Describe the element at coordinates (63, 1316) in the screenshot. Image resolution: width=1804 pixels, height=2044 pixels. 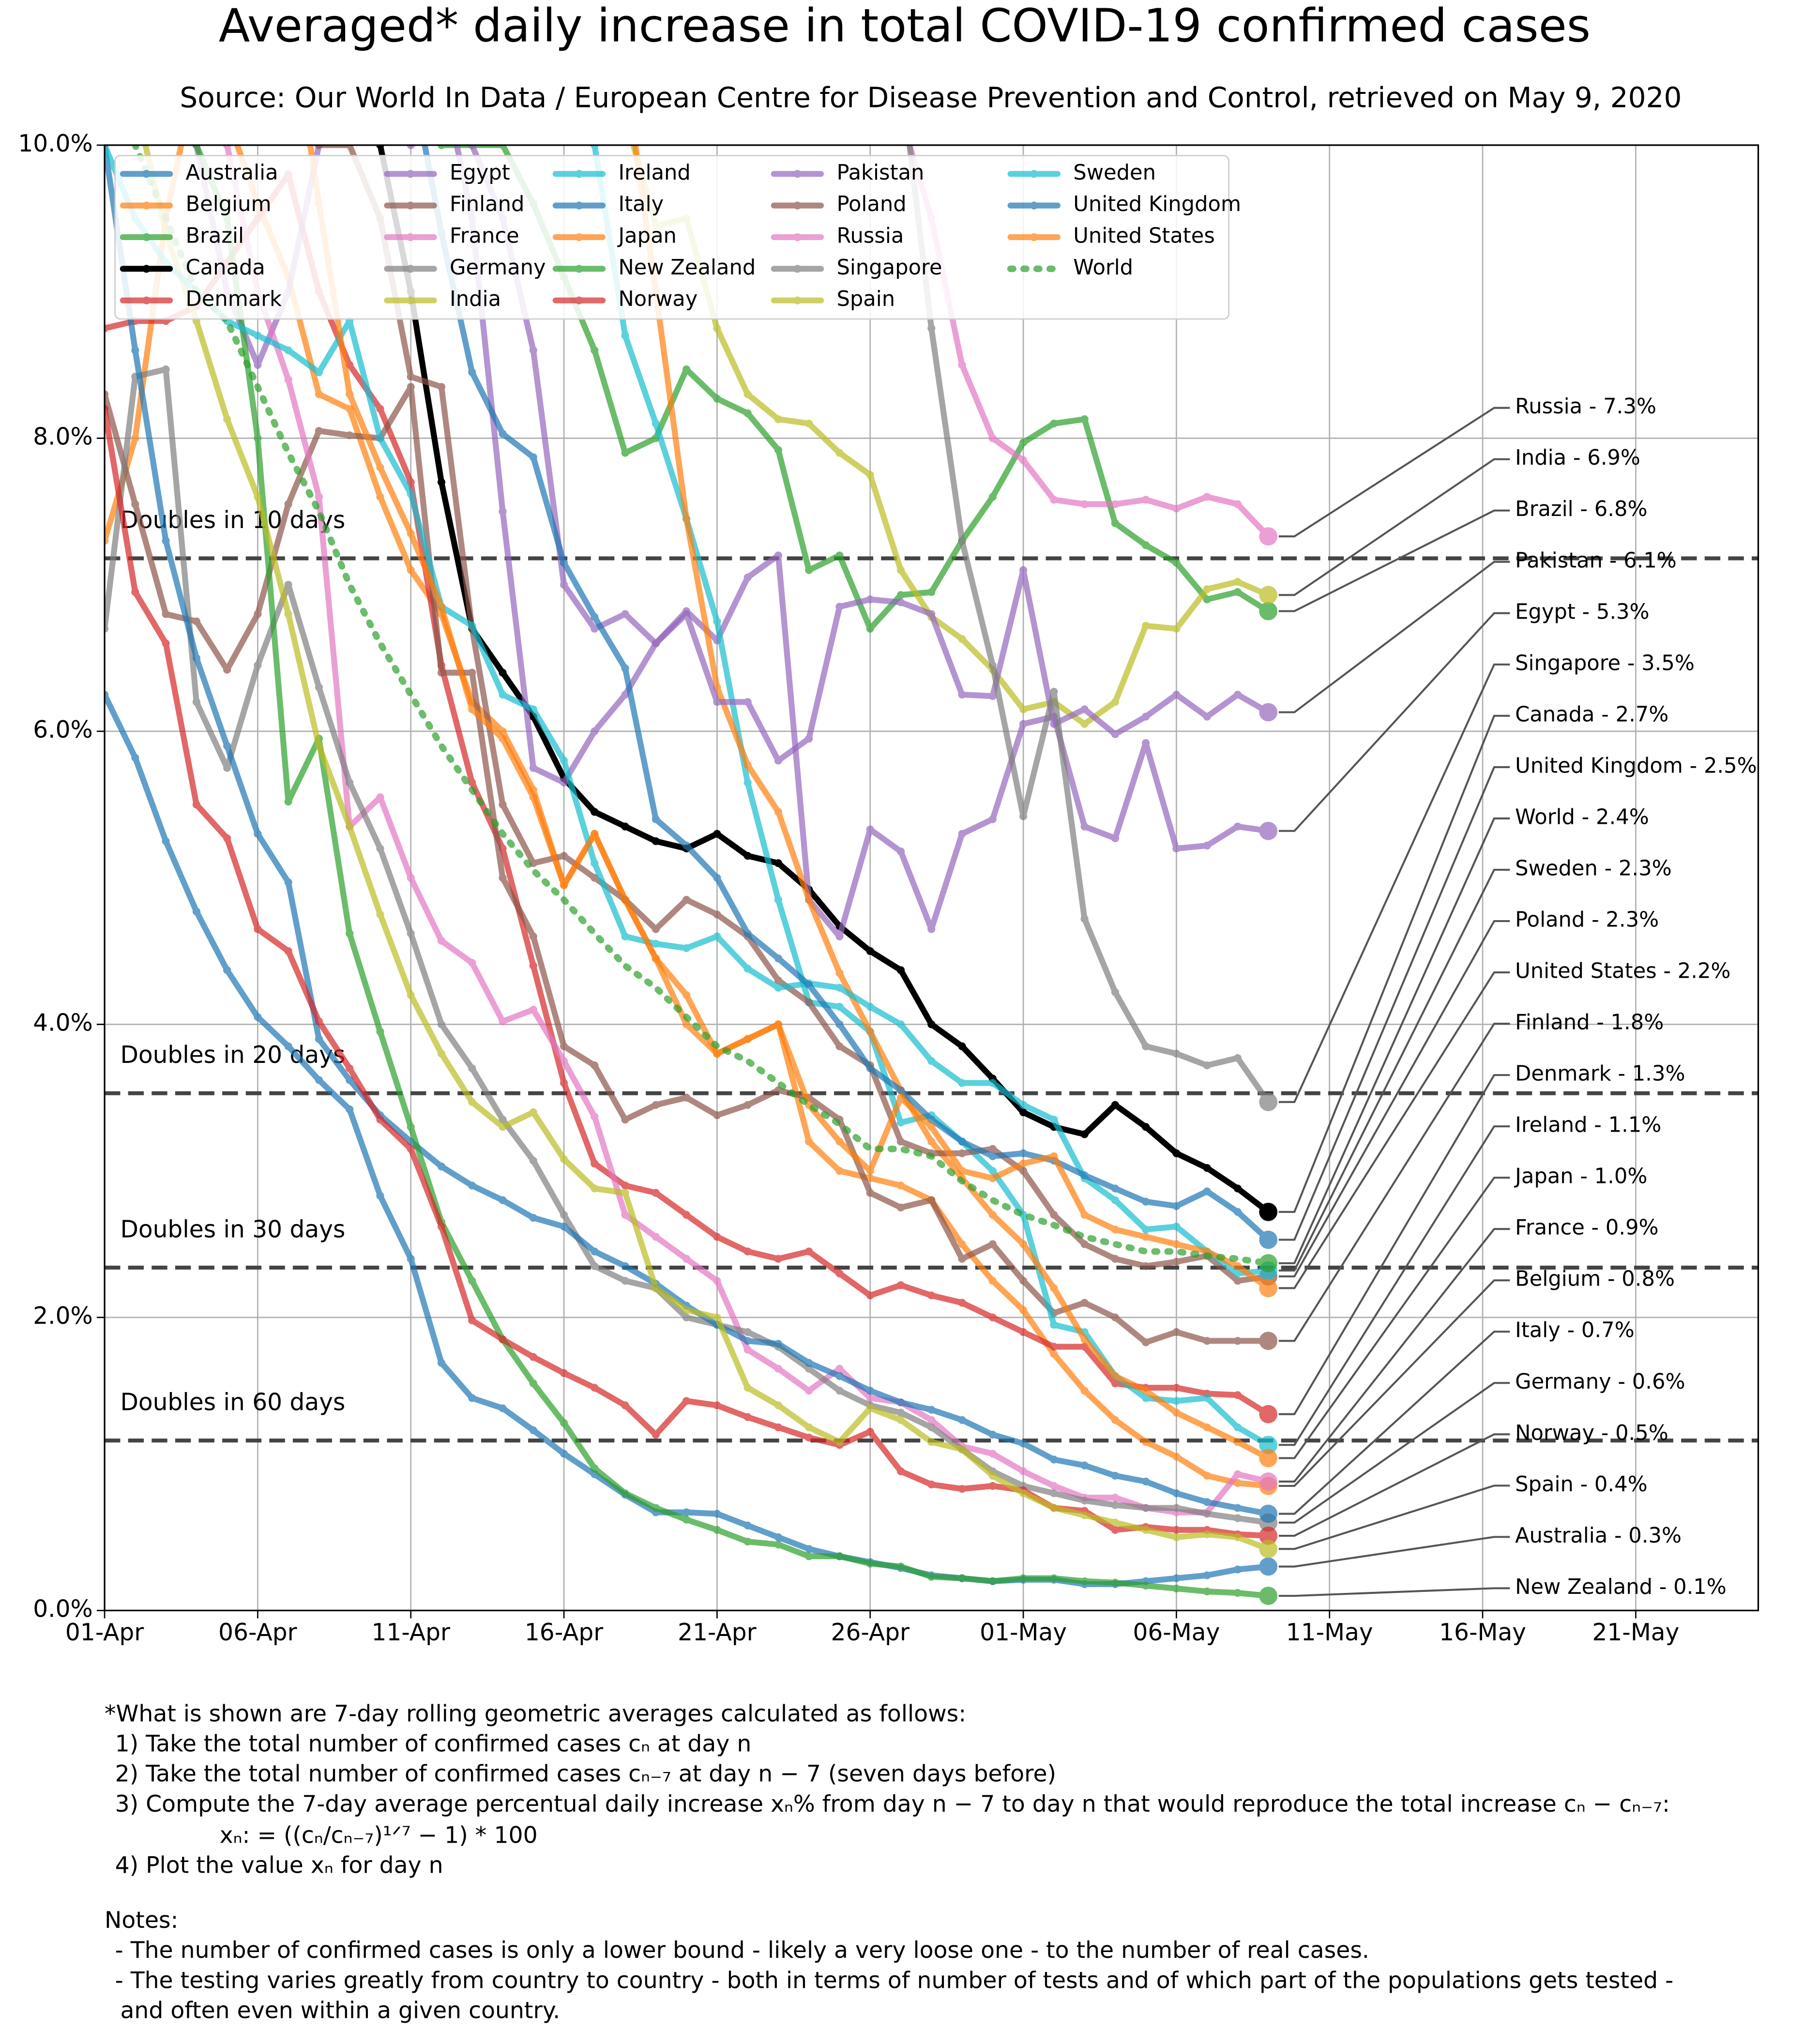
I see `y-tick-label: 2.0%` at that location.